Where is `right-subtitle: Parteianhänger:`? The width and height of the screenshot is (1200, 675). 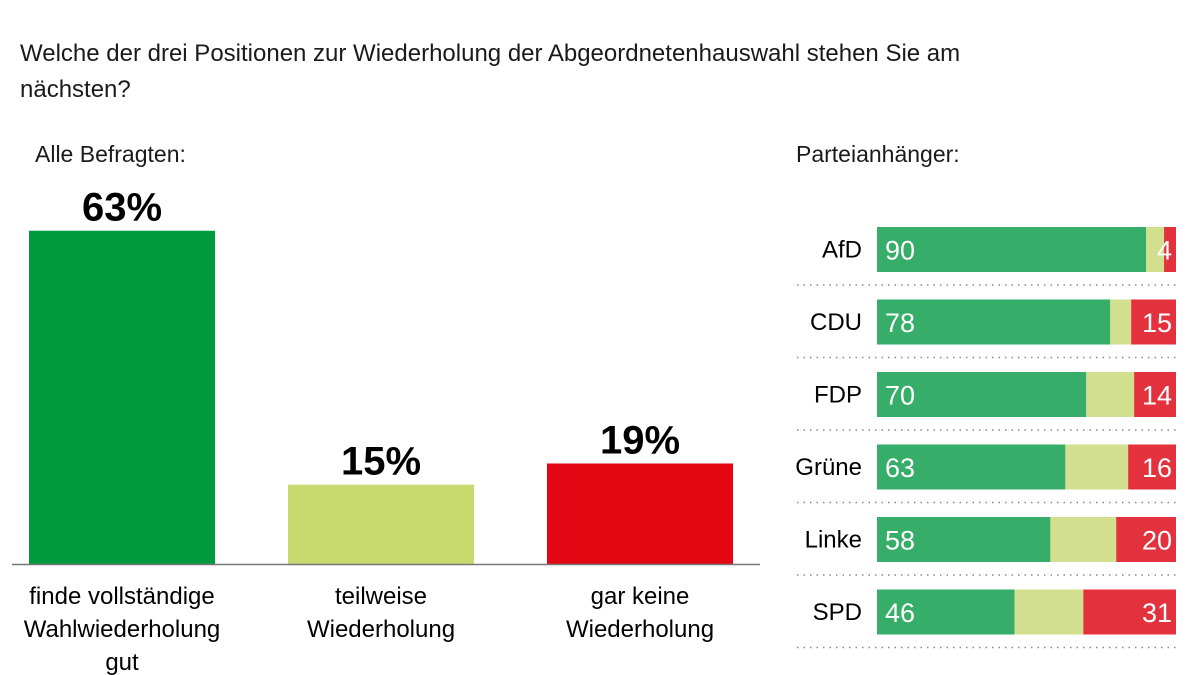
right-subtitle: Parteianhänger: is located at coordinates (878, 154).